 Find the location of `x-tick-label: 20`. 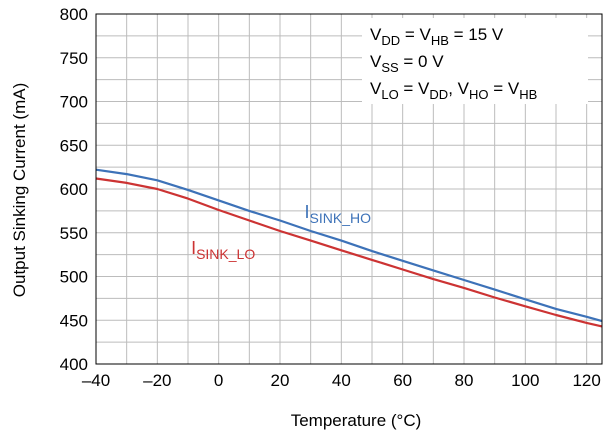

x-tick-label: 20 is located at coordinates (280, 380).